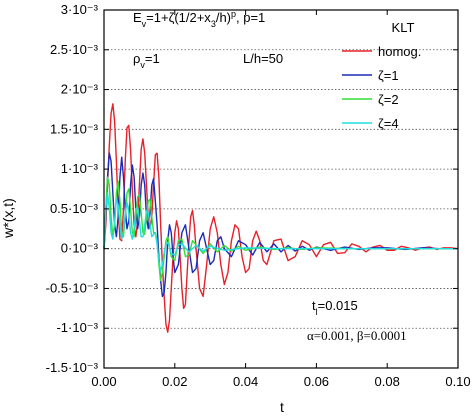 The width and height of the screenshot is (474, 419). What do you see at coordinates (316, 381) in the screenshot?
I see `x-tick-label: 0.06` at bounding box center [316, 381].